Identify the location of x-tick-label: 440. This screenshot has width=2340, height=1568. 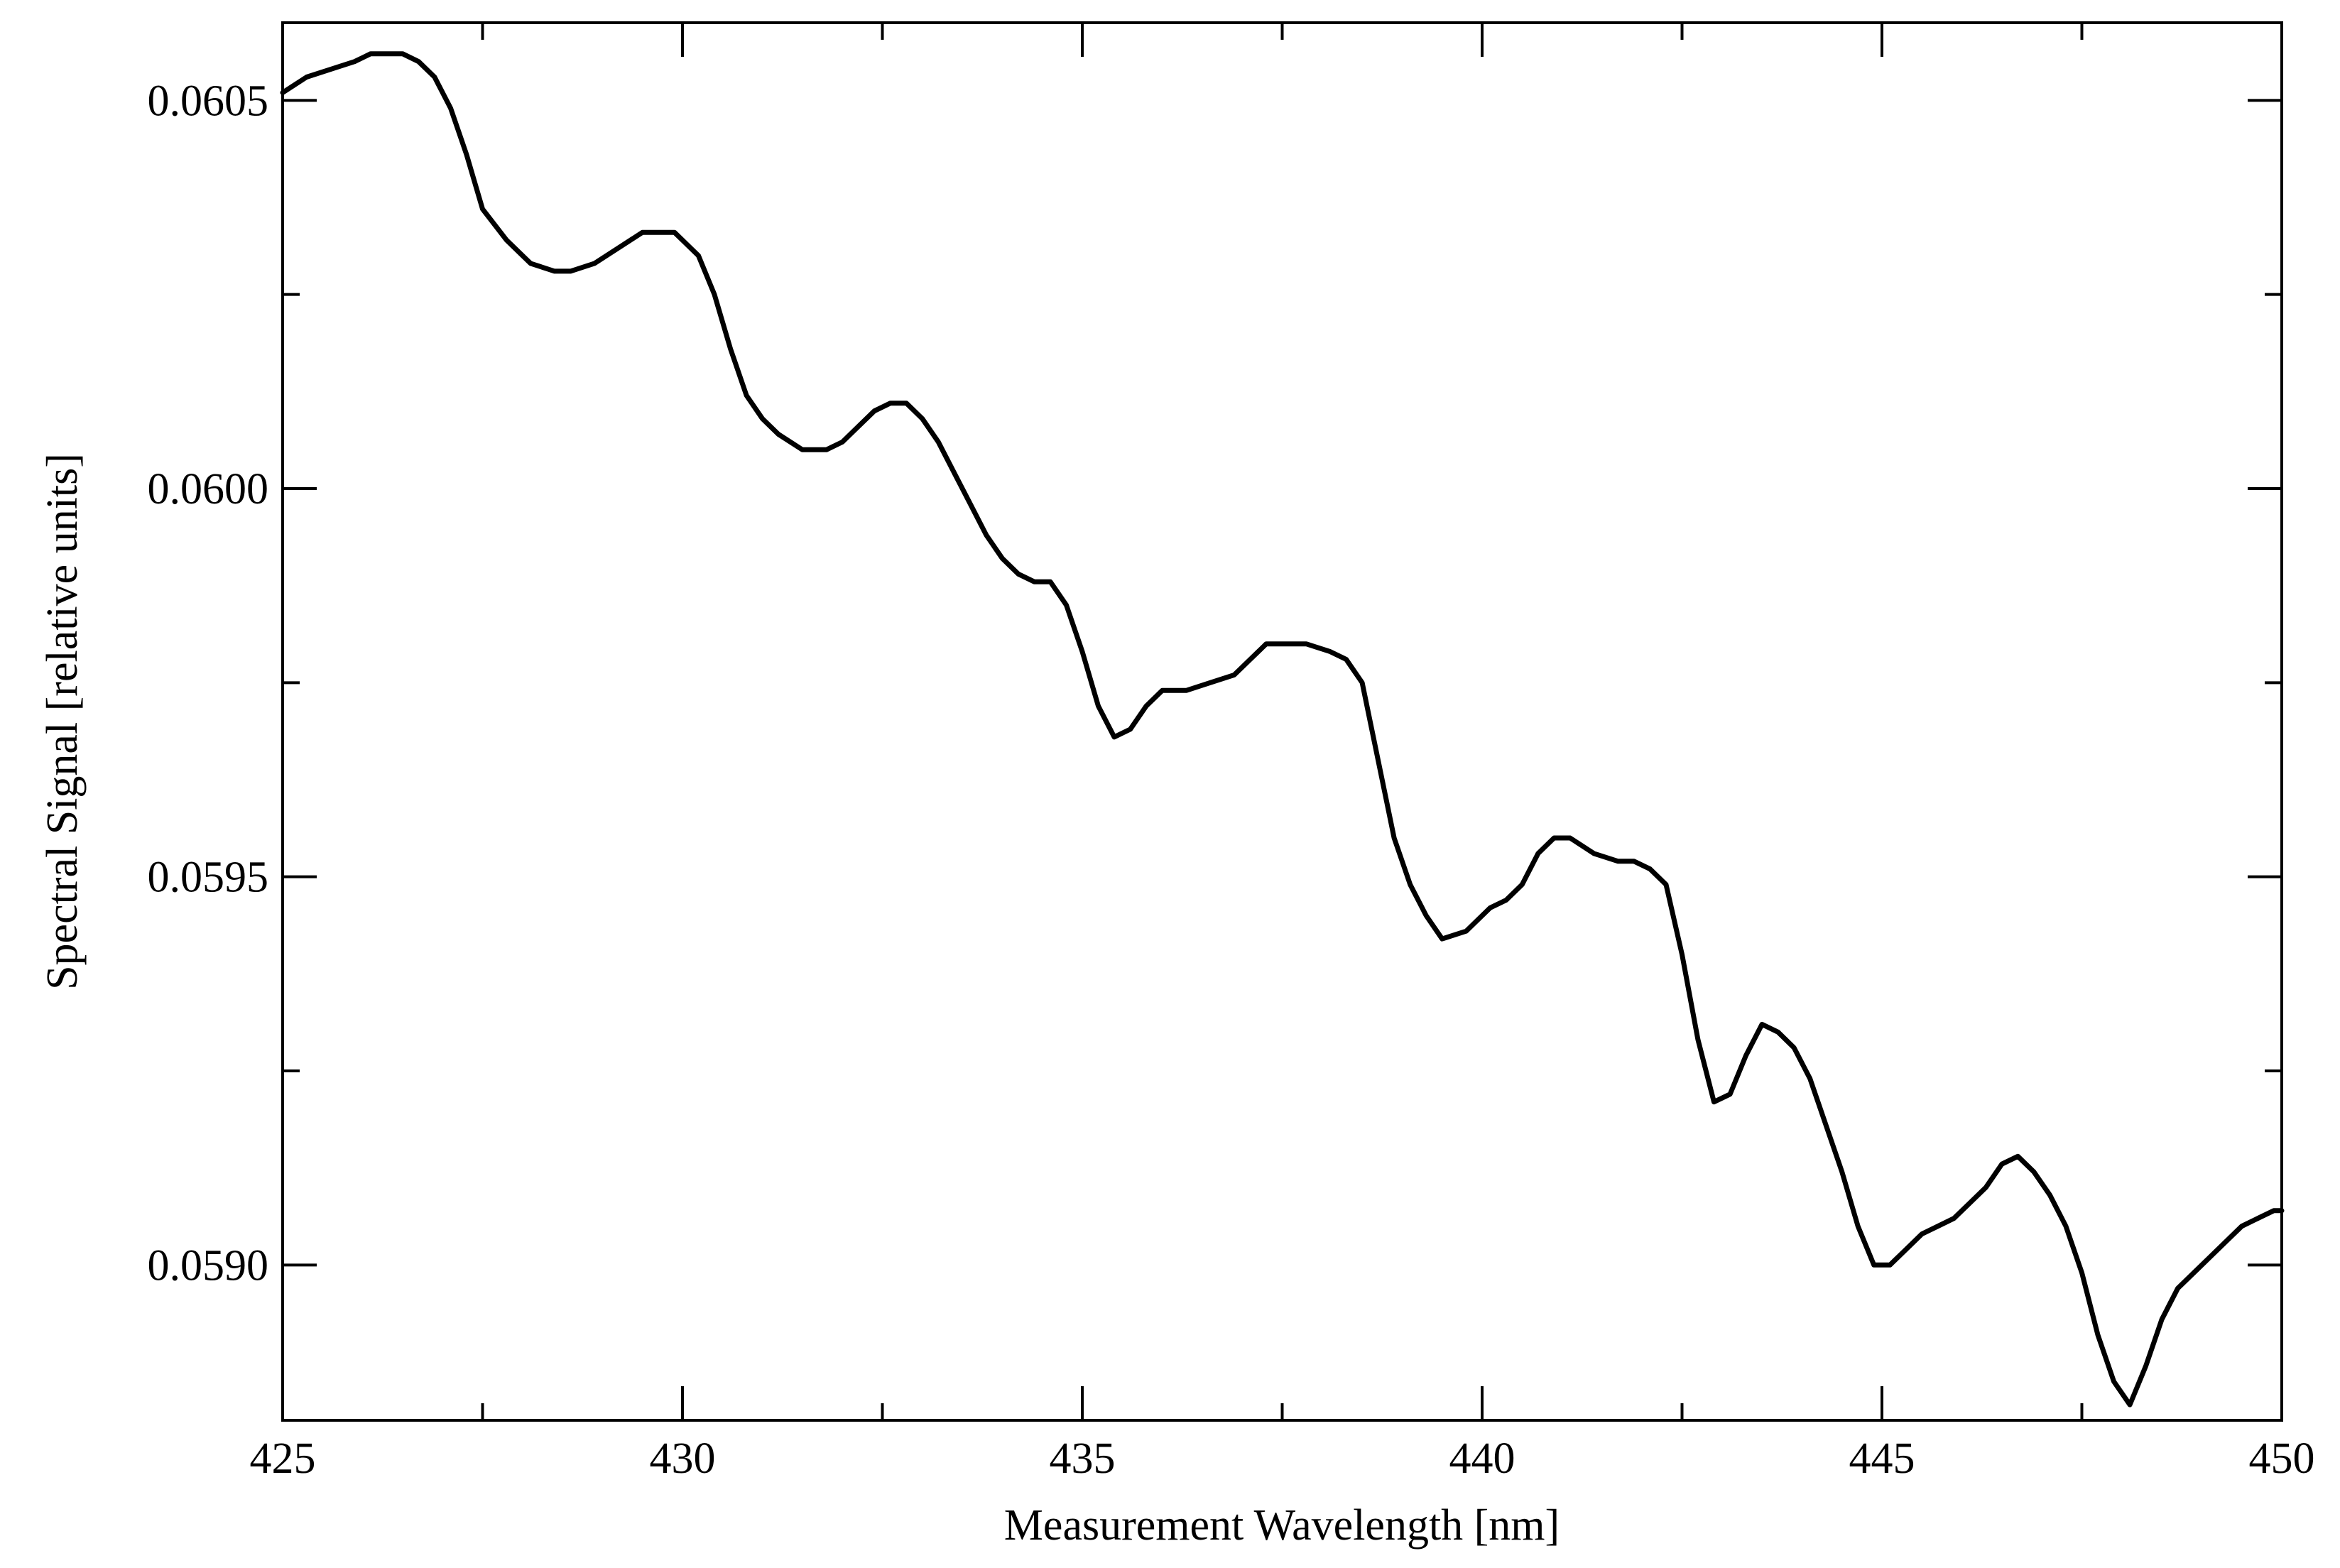
(1482, 1459).